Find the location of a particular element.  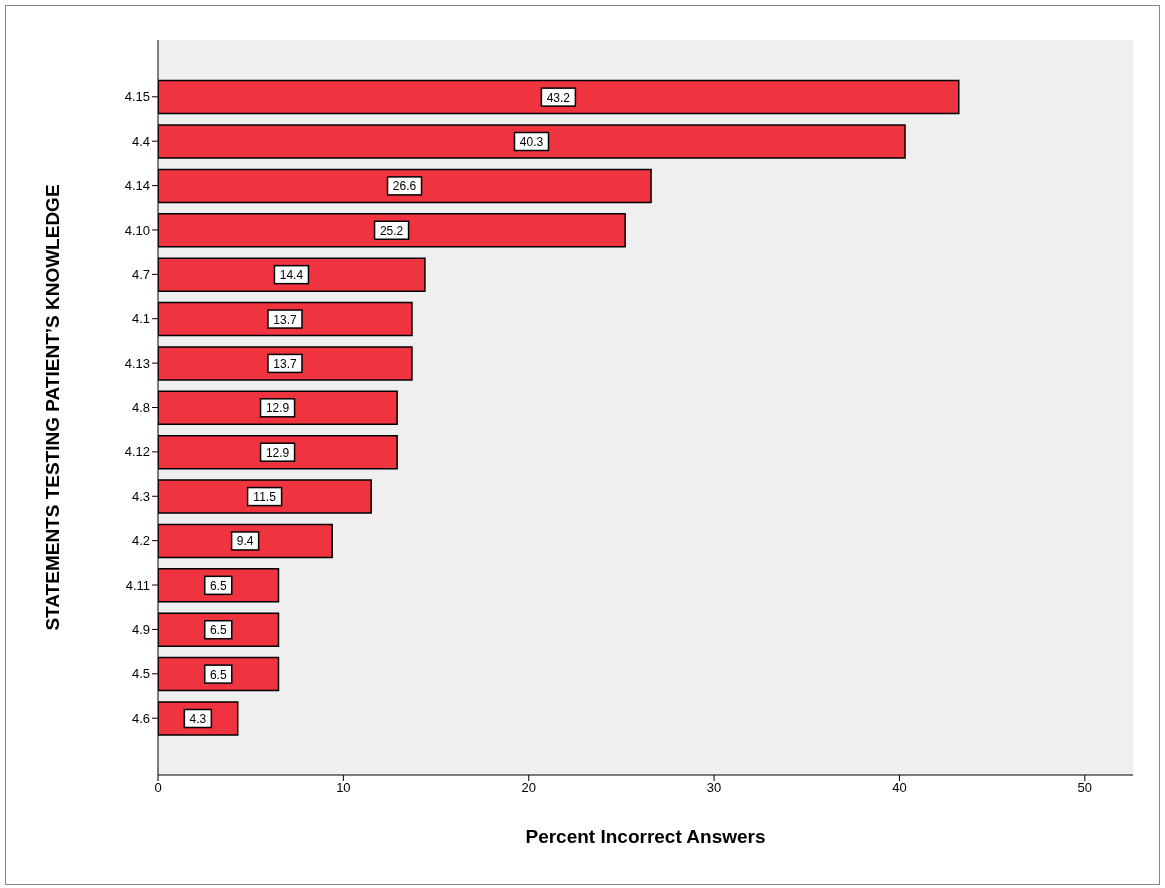

y-axis-title: STATEMENTS TESTING PATIENT’S KNOWLEDGE is located at coordinates (52, 407).